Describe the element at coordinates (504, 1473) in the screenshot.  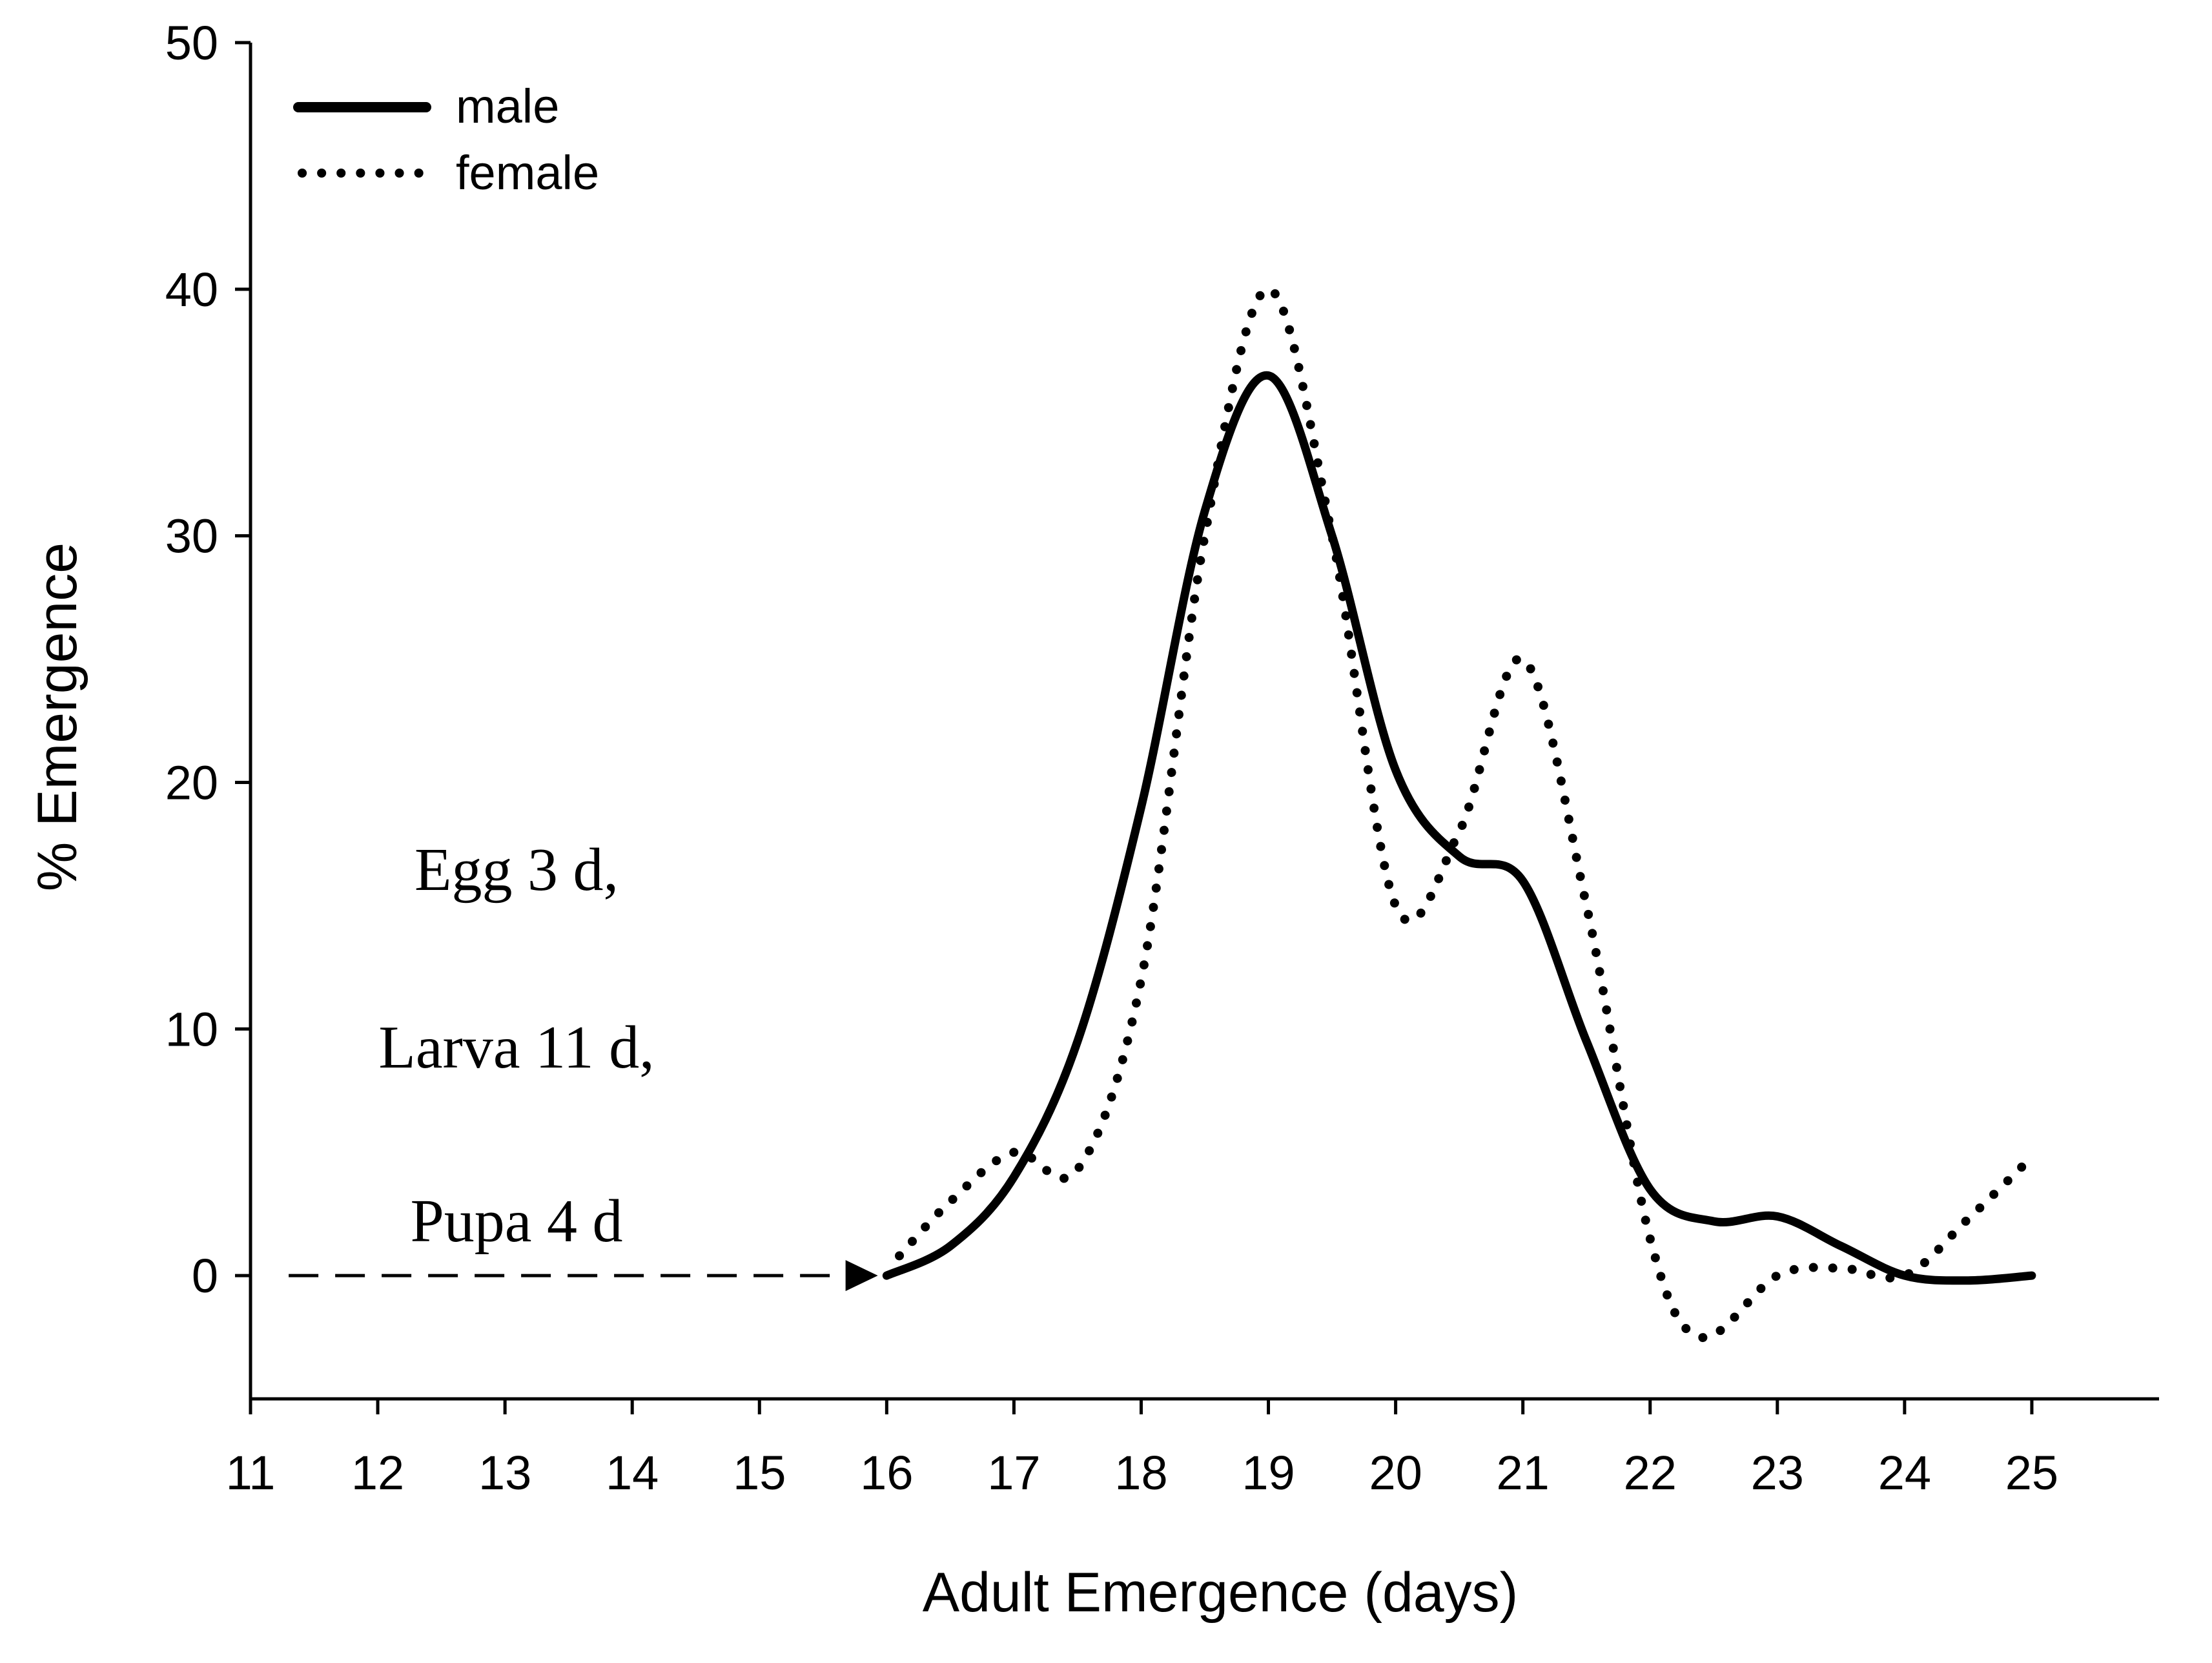
I see `x-tick-label: 13` at that location.